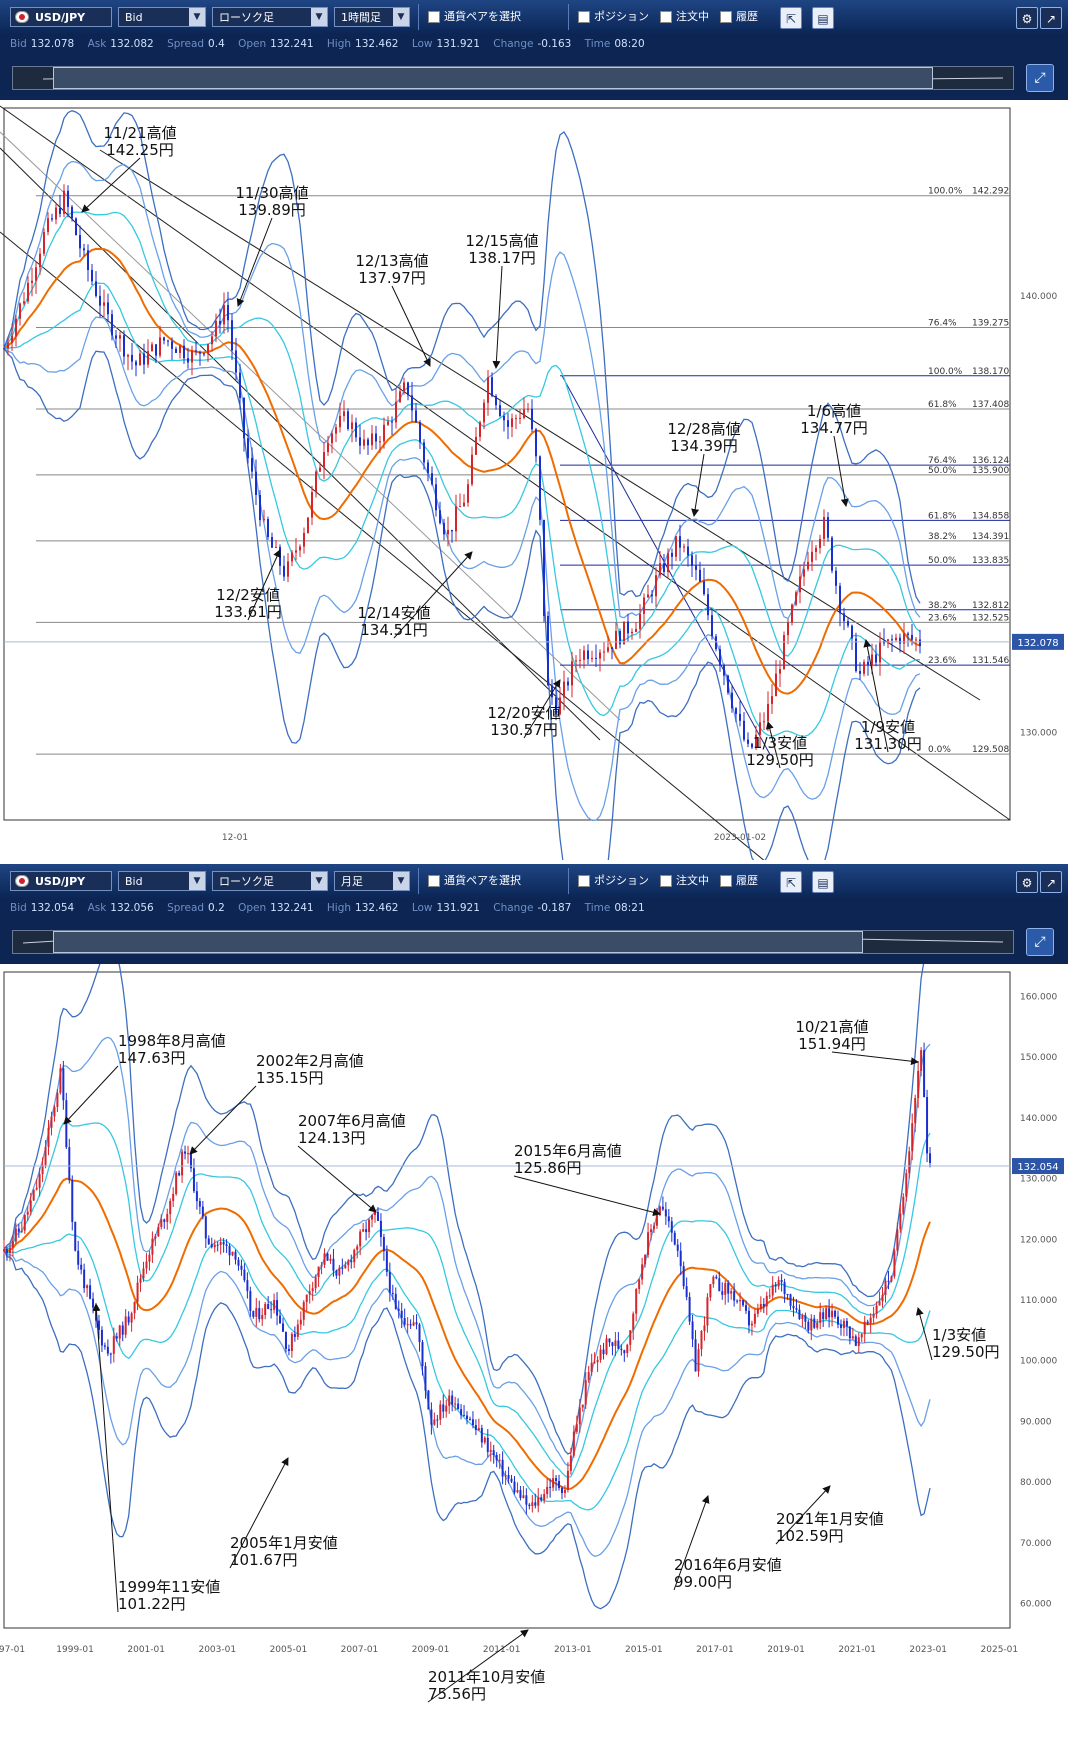 This screenshot has width=1068, height=1738. Describe the element at coordinates (629, 44) in the screenshot. I see `time-value: 08:20` at that location.